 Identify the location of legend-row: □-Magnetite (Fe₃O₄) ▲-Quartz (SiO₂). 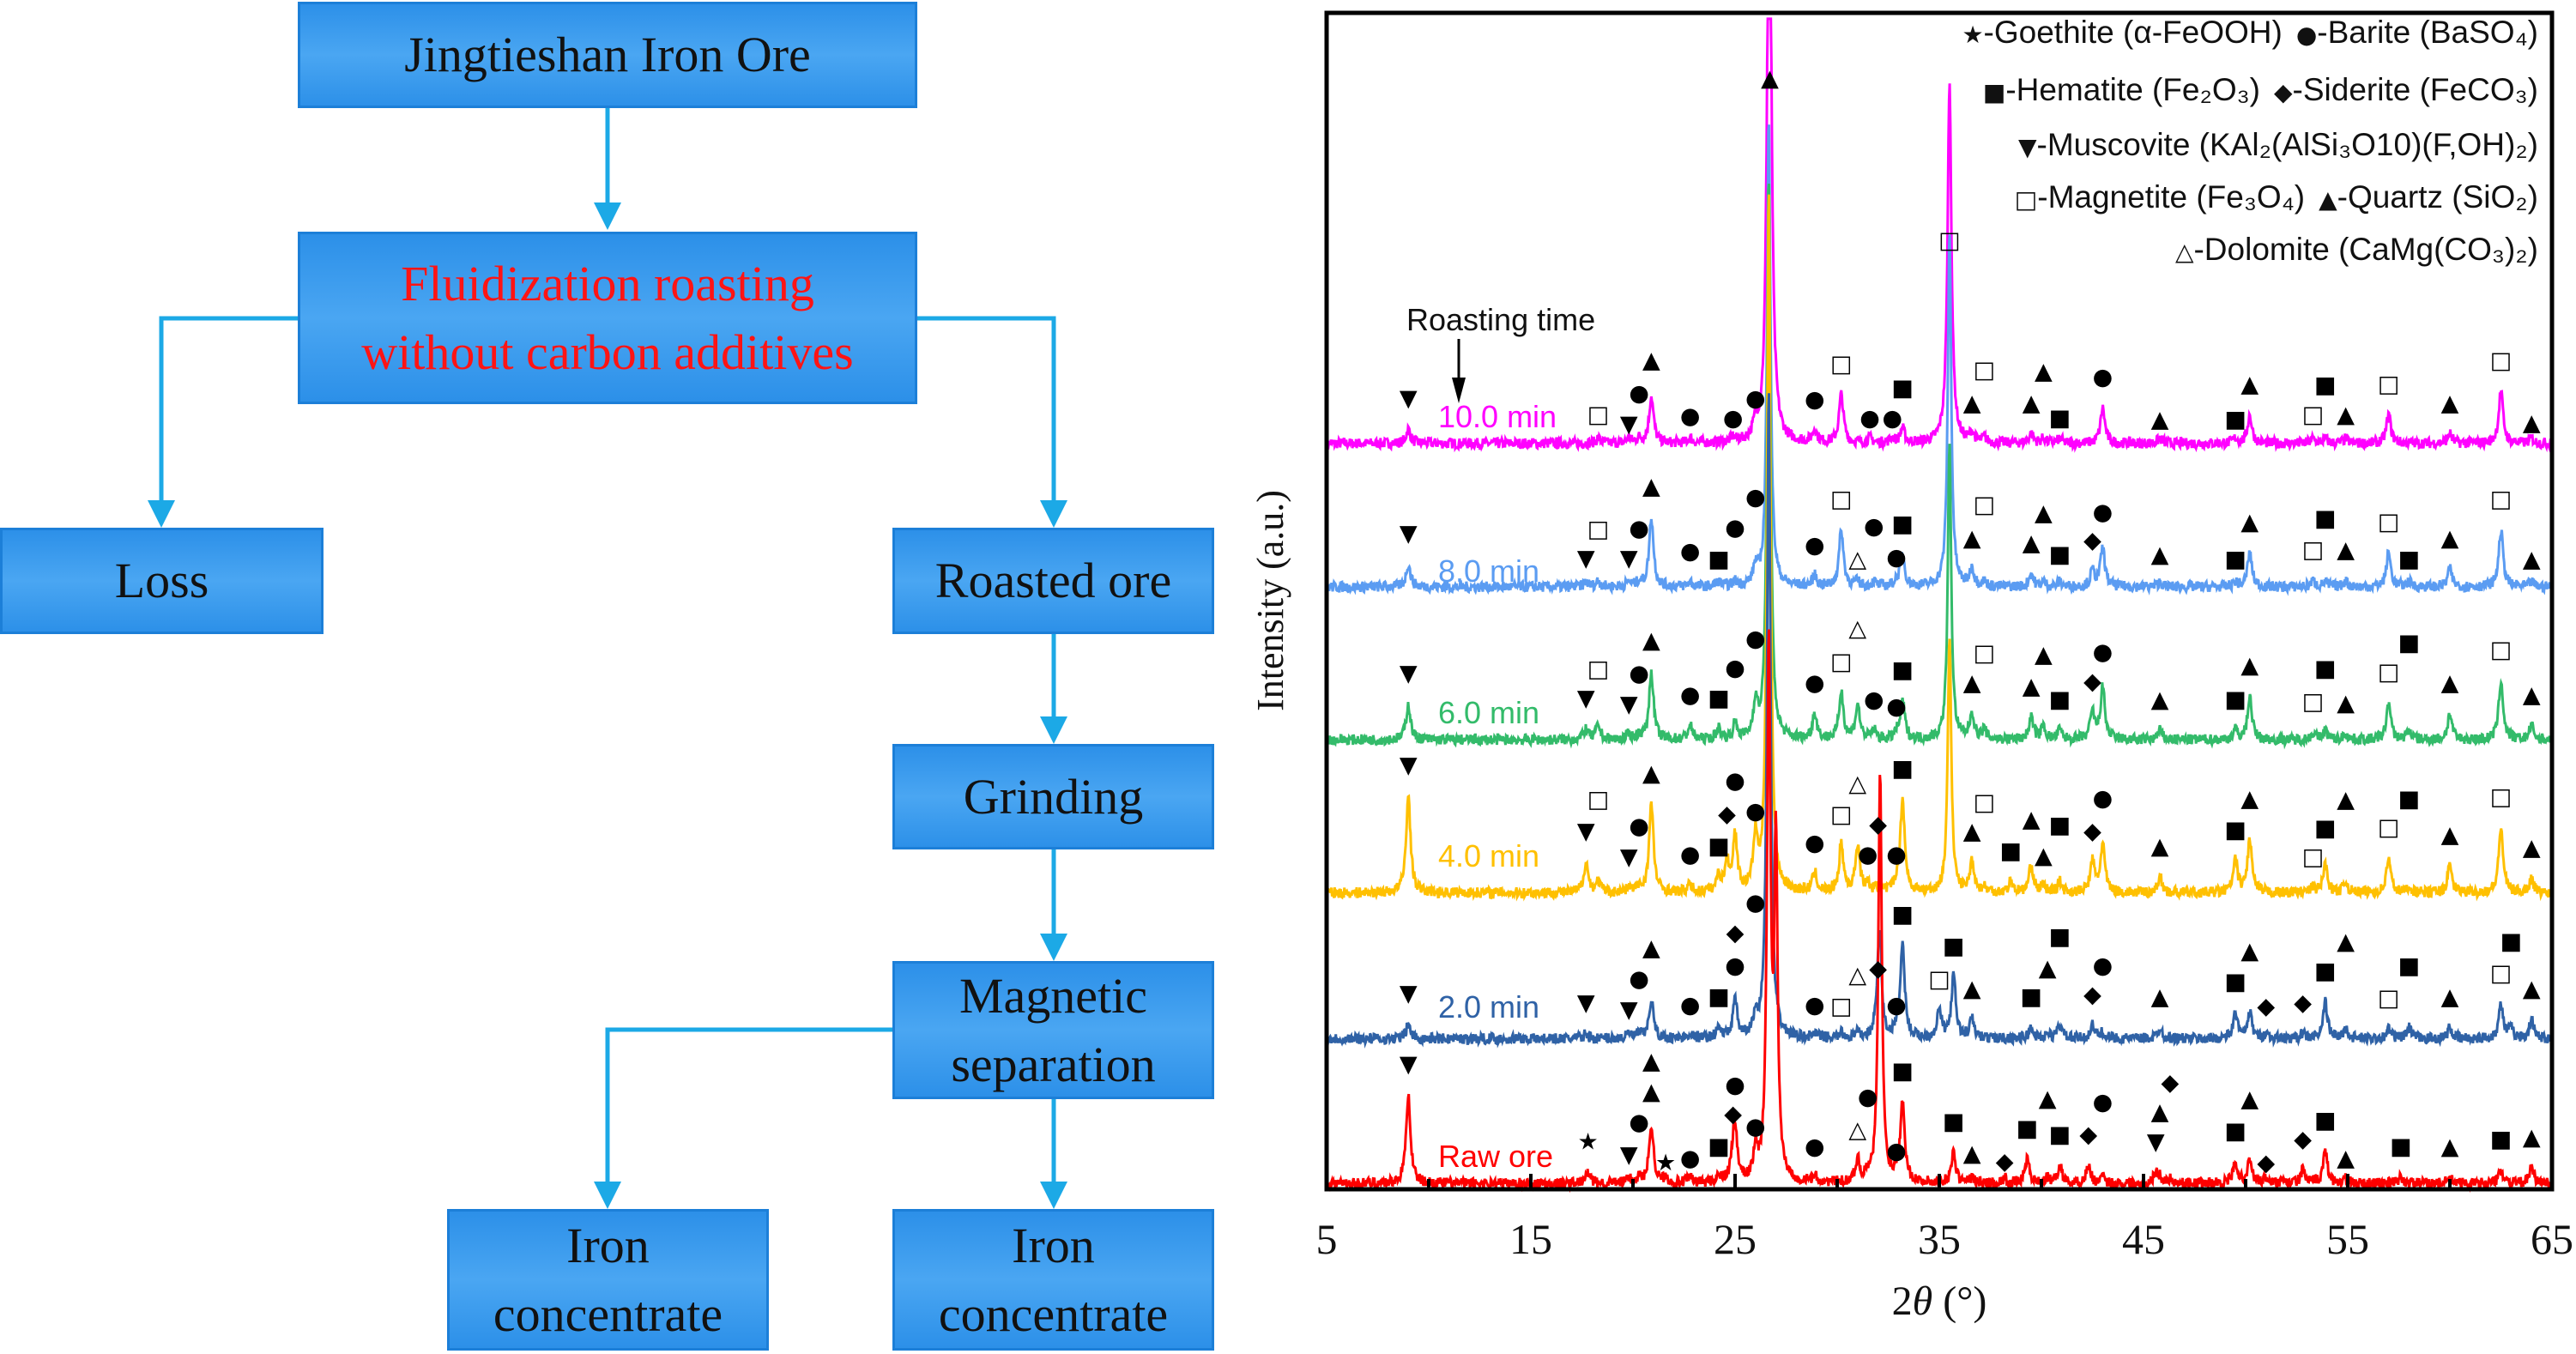
(2276, 197).